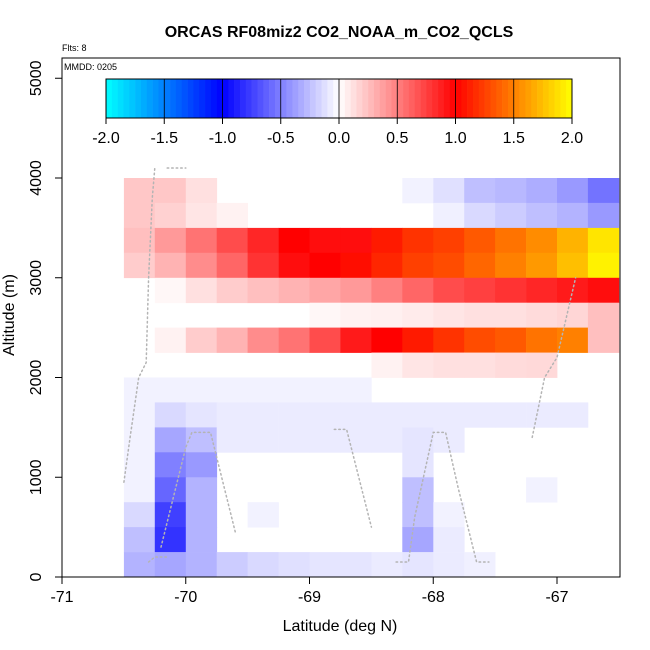  Describe the element at coordinates (309, 591) in the screenshot. I see `x-axis: -71 -70 -69 -68 -67` at that location.